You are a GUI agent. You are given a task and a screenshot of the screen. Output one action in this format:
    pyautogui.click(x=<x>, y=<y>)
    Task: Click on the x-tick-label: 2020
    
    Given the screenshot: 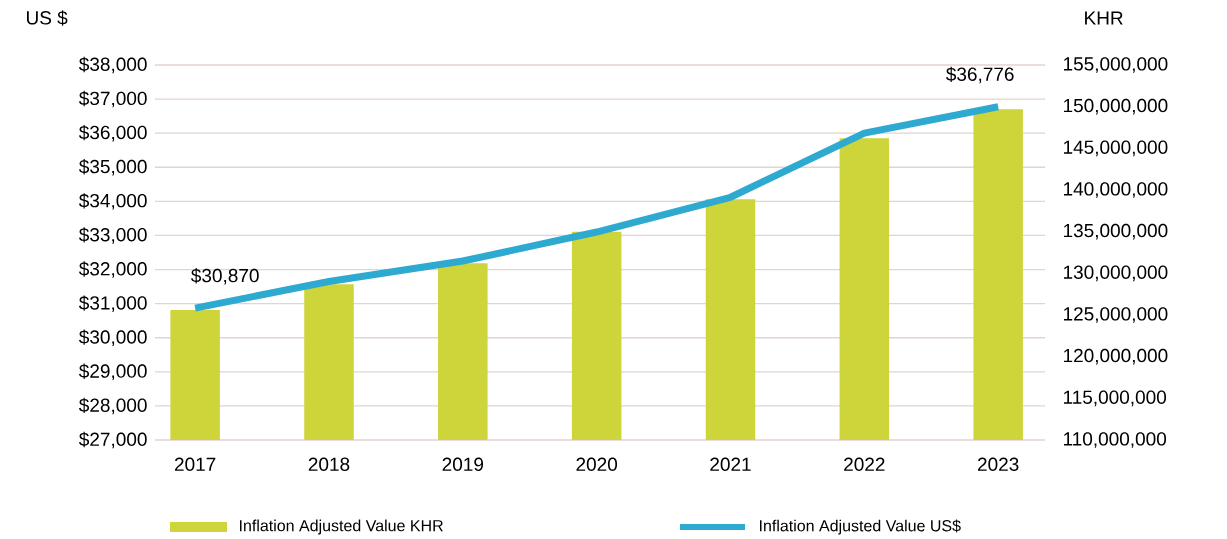 What is the action you would take?
    pyautogui.click(x=597, y=464)
    